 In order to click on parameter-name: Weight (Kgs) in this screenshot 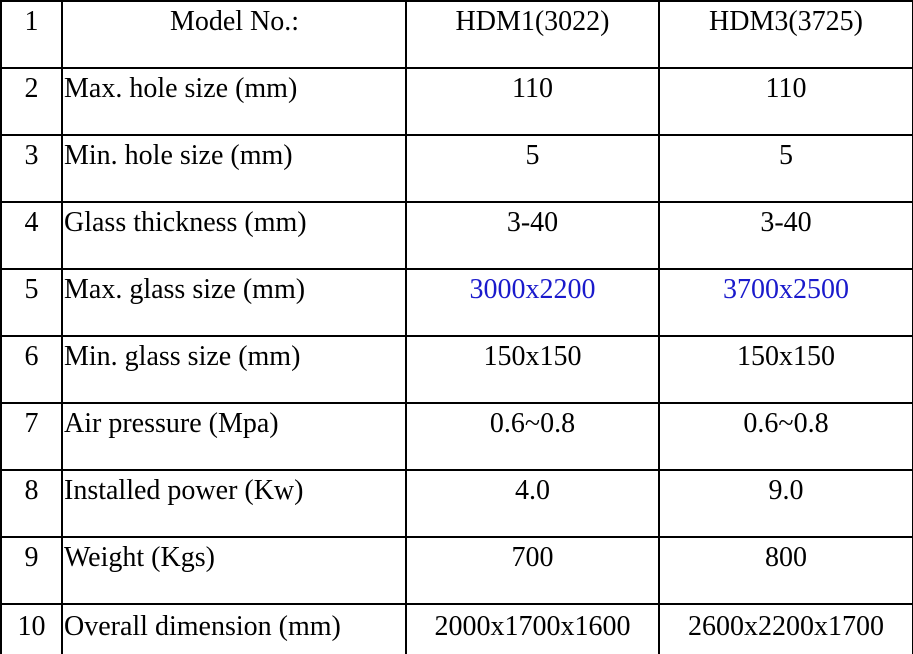, I will do `click(234, 570)`.